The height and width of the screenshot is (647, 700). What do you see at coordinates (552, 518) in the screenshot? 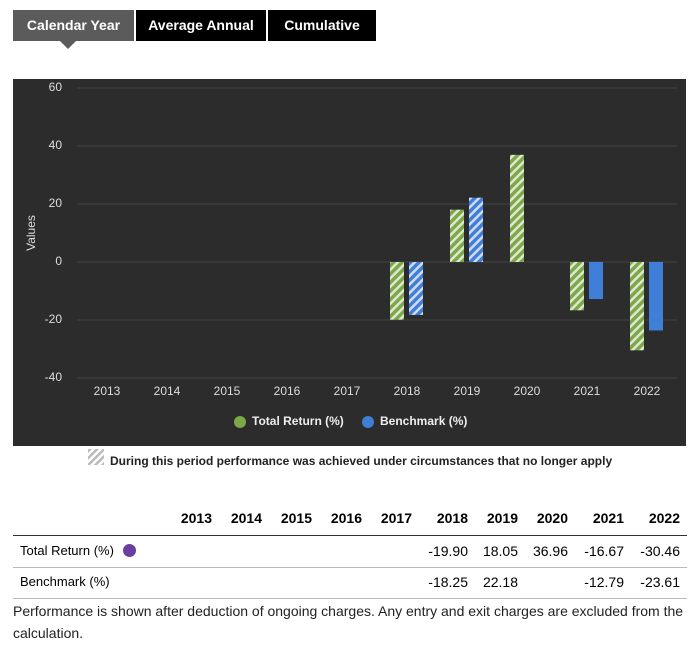
I see `table-header: 2020` at bounding box center [552, 518].